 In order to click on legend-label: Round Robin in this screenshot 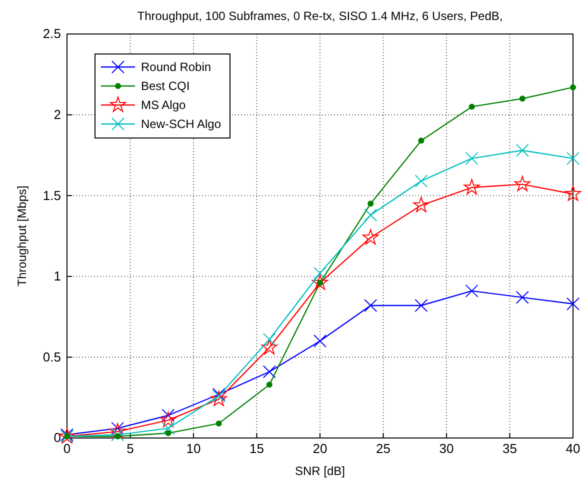, I will do `click(176, 67)`.